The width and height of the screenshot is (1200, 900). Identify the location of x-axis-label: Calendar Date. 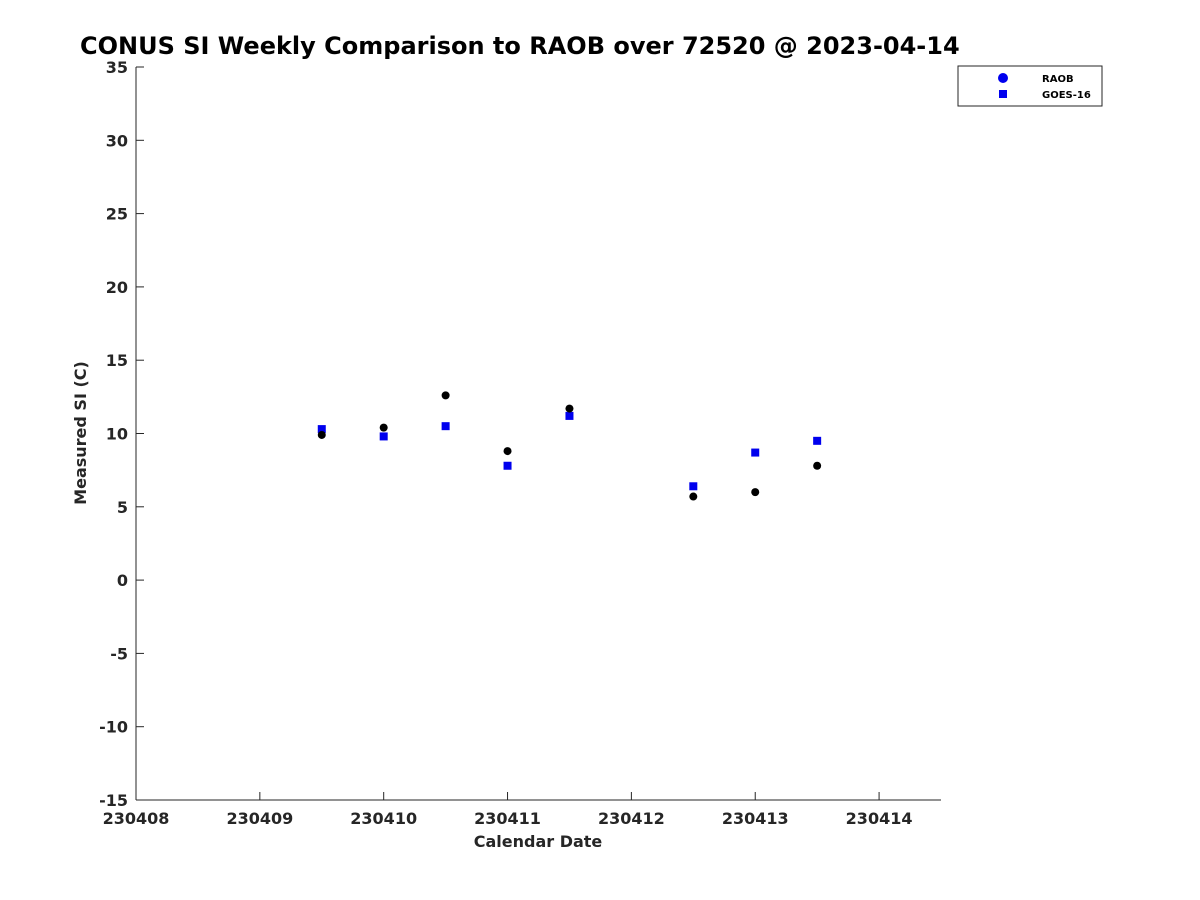
(538, 841).